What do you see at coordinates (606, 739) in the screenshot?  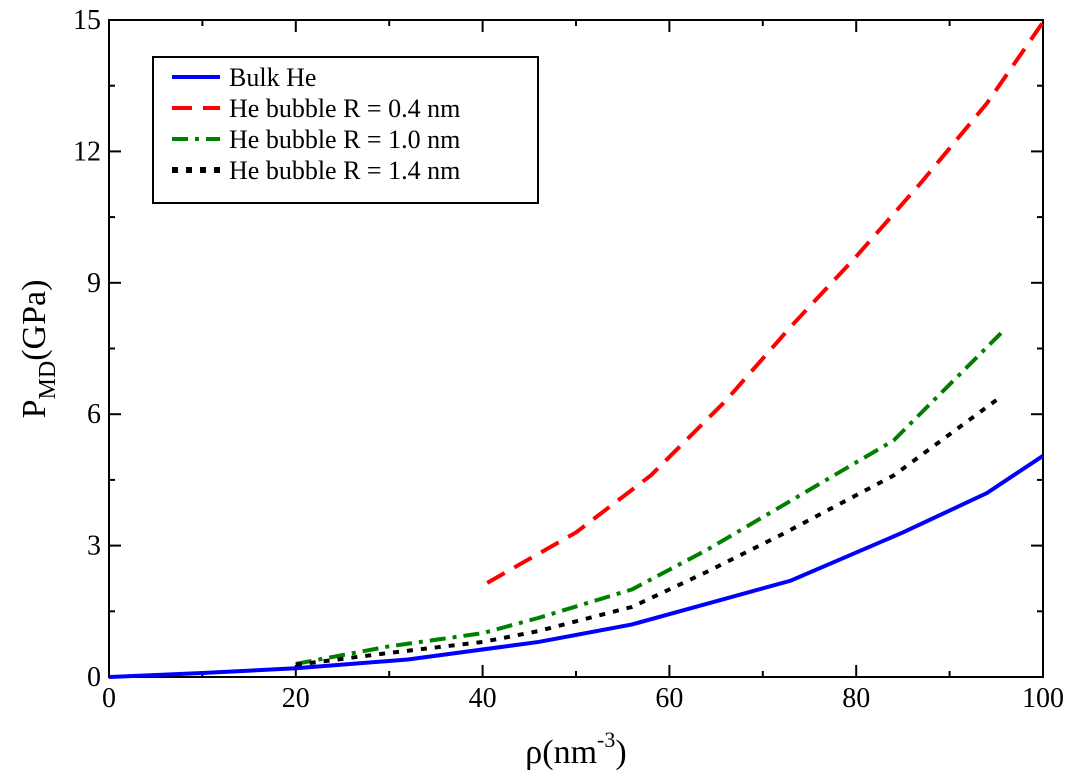 I see `x-axis-title-sup: -3` at bounding box center [606, 739].